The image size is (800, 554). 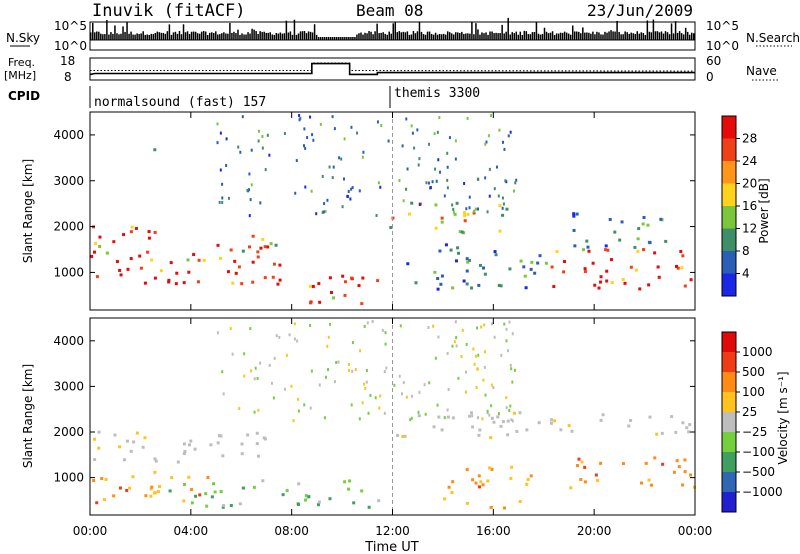 What do you see at coordinates (758, 452) in the screenshot?
I see `colorbar-tick-label: −100` at bounding box center [758, 452].